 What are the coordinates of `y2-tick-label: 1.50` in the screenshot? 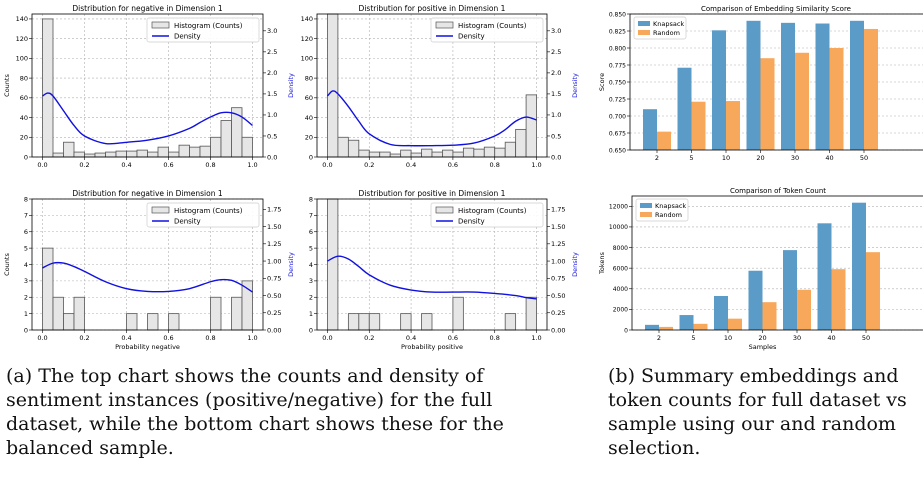 It's located at (558, 227).